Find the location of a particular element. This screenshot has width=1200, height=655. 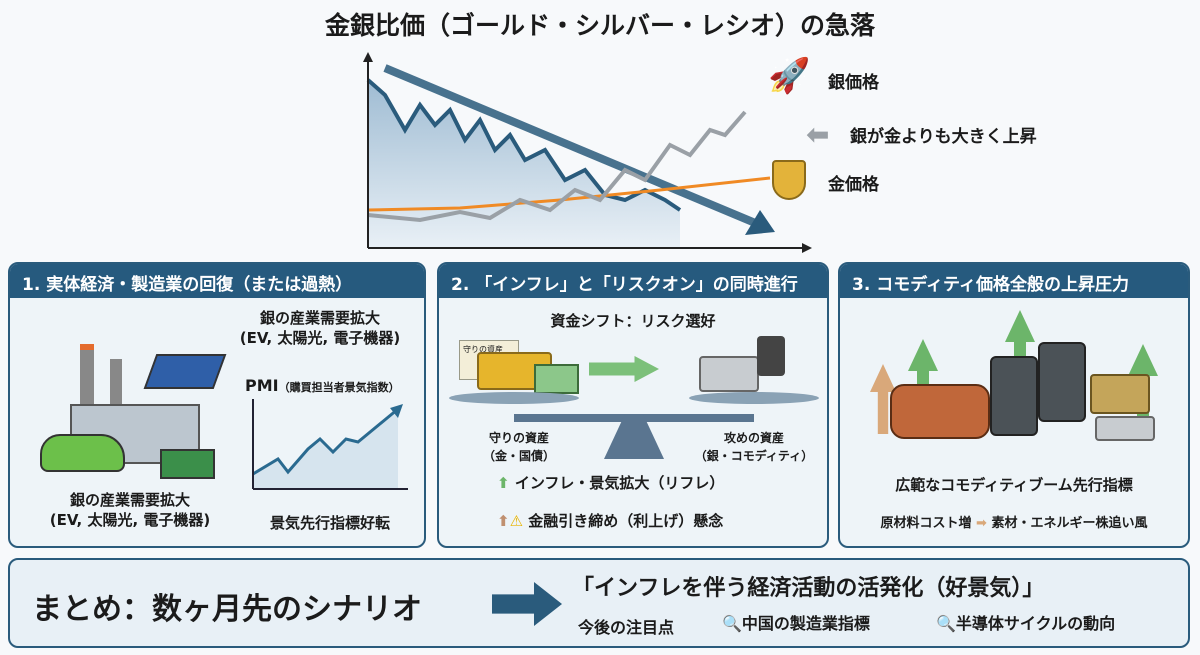

trend-arrow is located at coordinates (572, 146).